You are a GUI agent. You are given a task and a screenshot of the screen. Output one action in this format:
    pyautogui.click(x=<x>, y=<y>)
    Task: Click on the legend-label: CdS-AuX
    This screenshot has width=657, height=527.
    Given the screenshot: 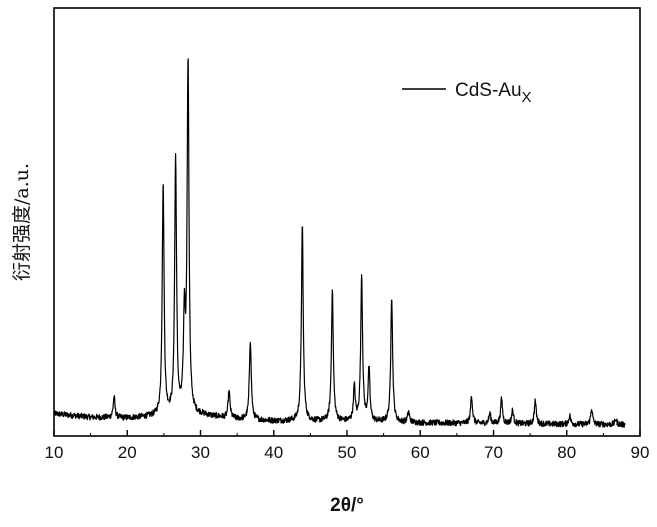 What is the action you would take?
    pyautogui.click(x=493, y=93)
    